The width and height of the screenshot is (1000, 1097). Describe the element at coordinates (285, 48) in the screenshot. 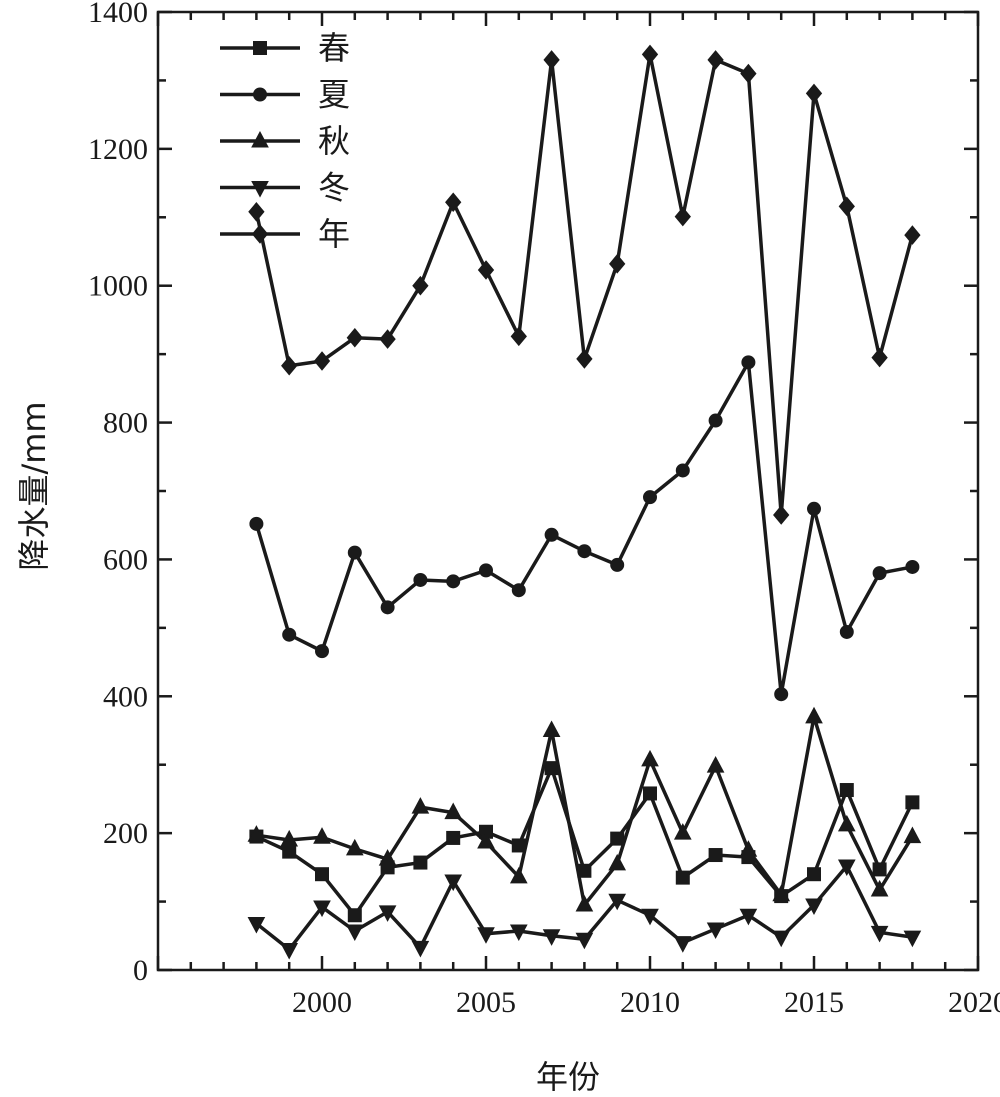

I see `legend-item: 春` at that location.